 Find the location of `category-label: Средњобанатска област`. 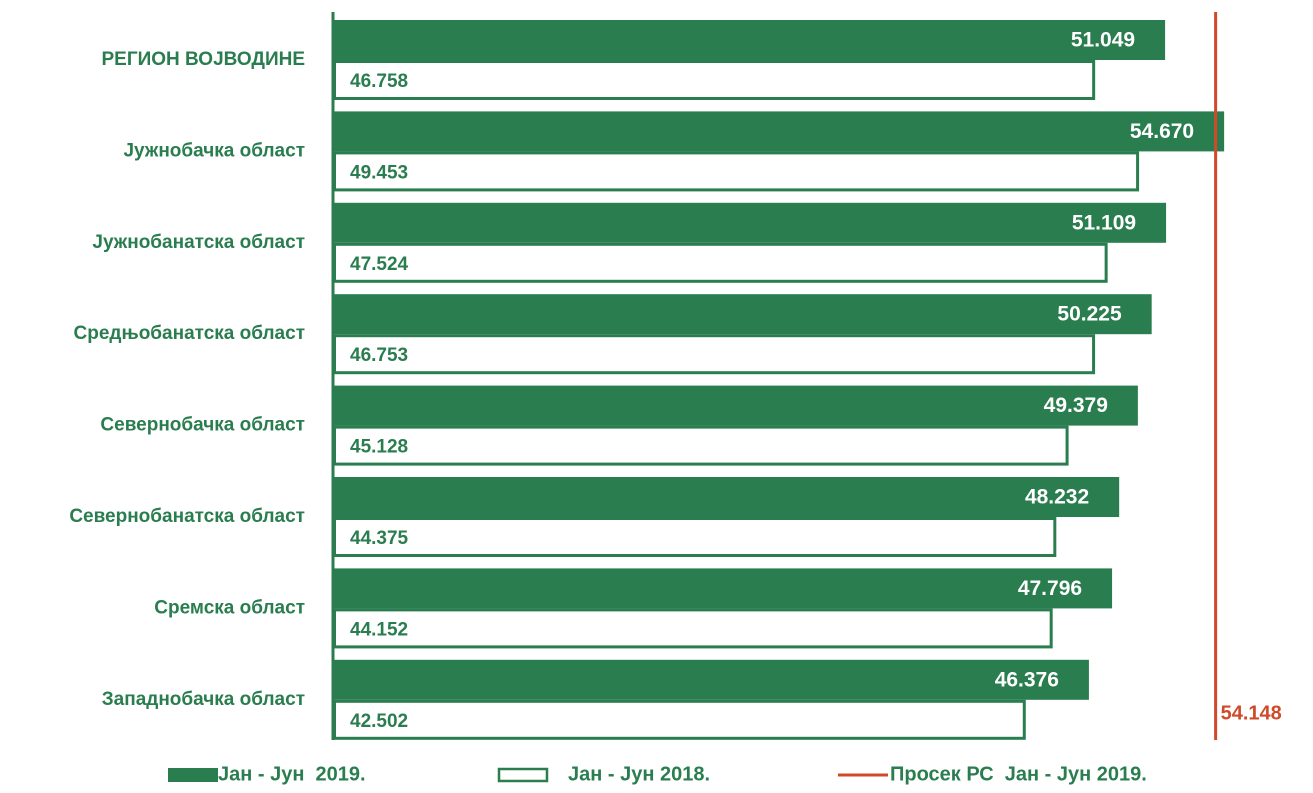

category-label: Средњобанатска област is located at coordinates (189, 333).